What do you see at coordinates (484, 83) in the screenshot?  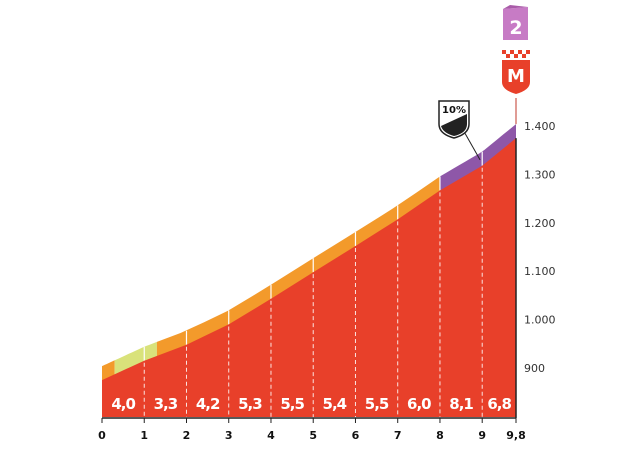 I see `summit-badges: 2 M 10%` at bounding box center [484, 83].